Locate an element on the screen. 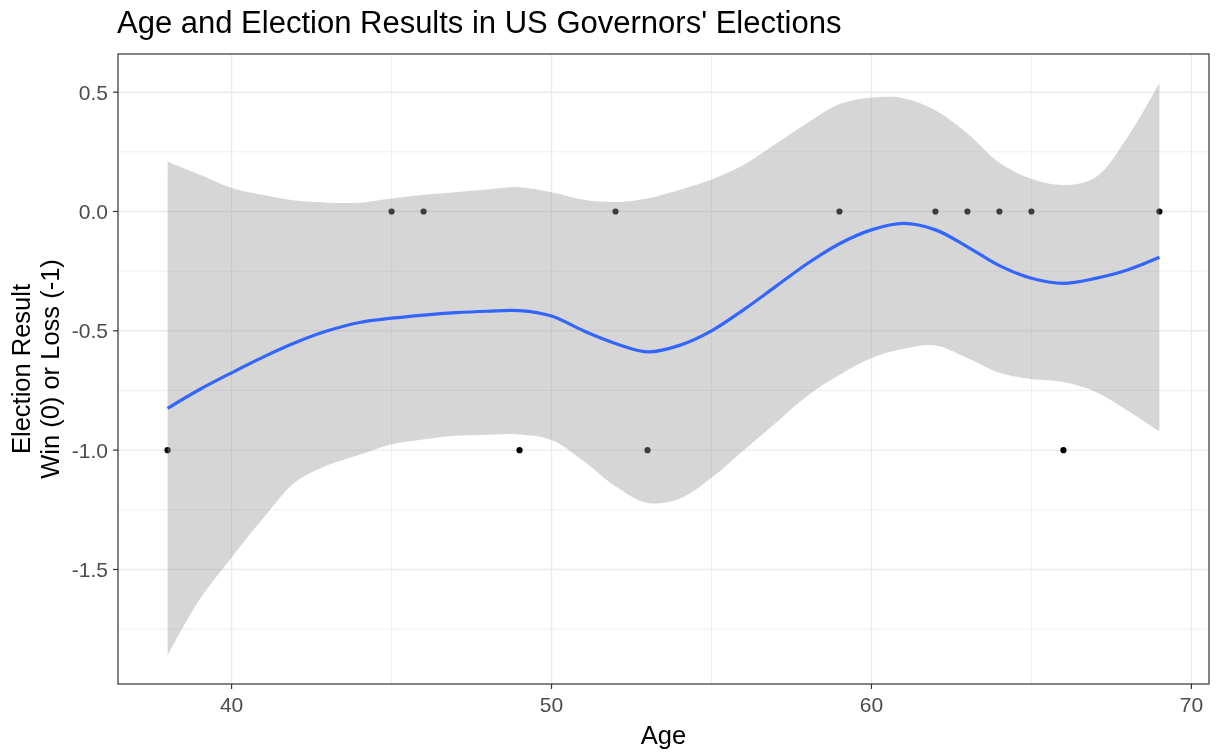 The height and width of the screenshot is (755, 1217). x-tick-label: 70 is located at coordinates (1191, 704).